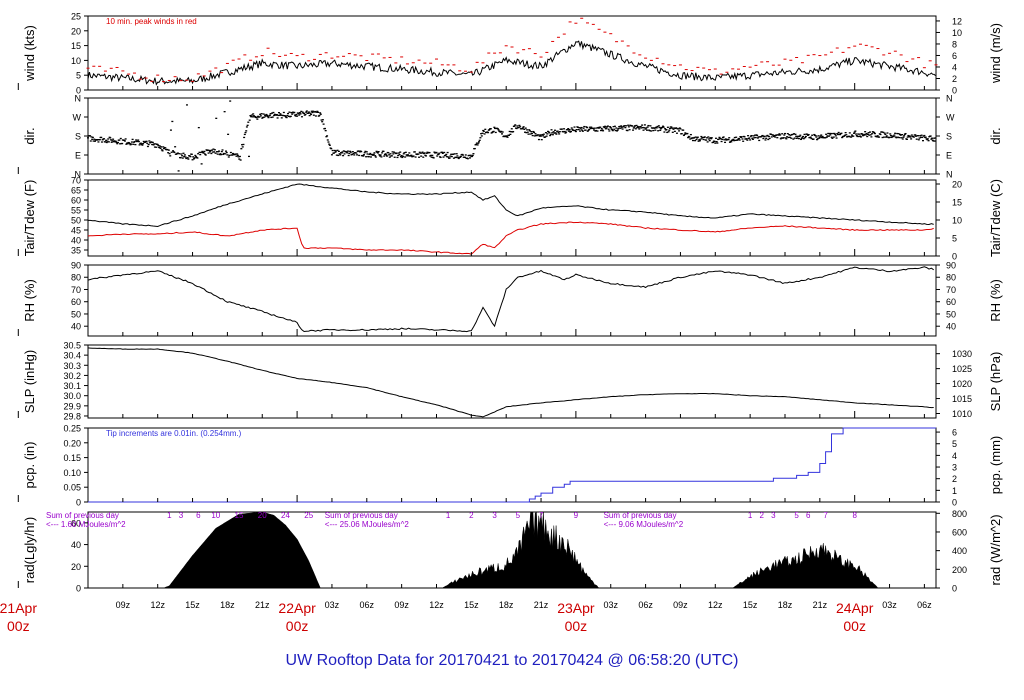  I want to click on right-y-tick-label: 60, so click(951, 302).